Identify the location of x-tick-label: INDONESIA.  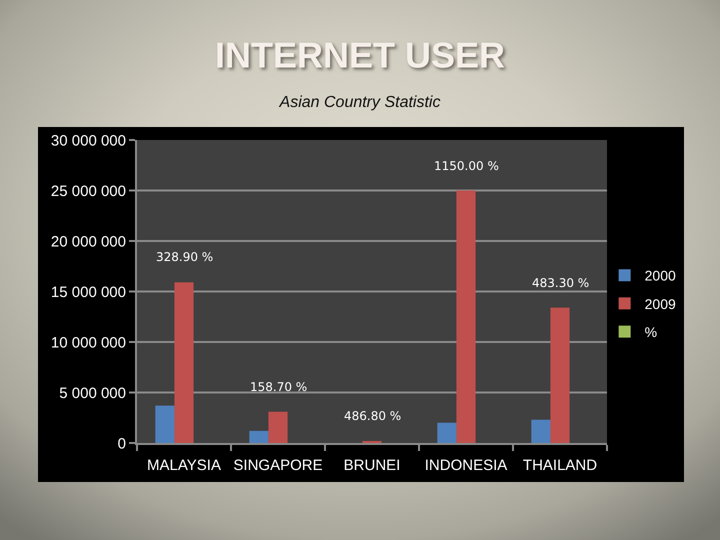
(466, 465).